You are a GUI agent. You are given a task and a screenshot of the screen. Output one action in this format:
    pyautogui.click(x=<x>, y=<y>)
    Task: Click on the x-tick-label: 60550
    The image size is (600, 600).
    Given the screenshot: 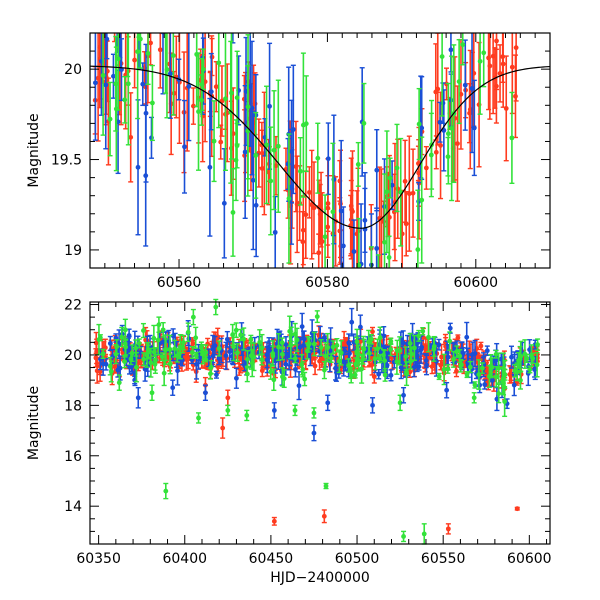 What is the action you would take?
    pyautogui.click(x=443, y=559)
    